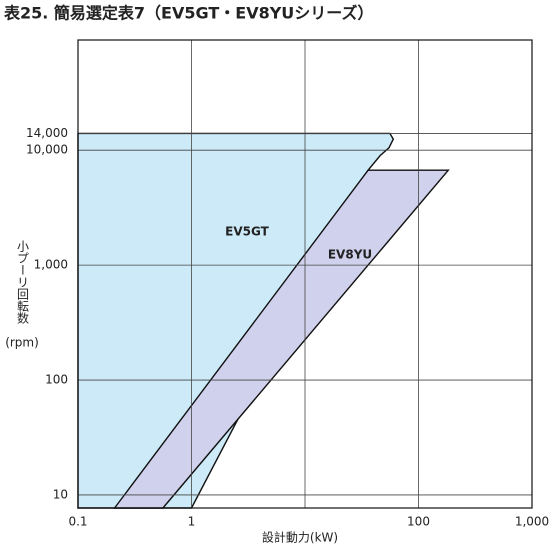 The image size is (550, 550). What do you see at coordinates (47, 133) in the screenshot?
I see `y-tick-label: 14,000` at bounding box center [47, 133].